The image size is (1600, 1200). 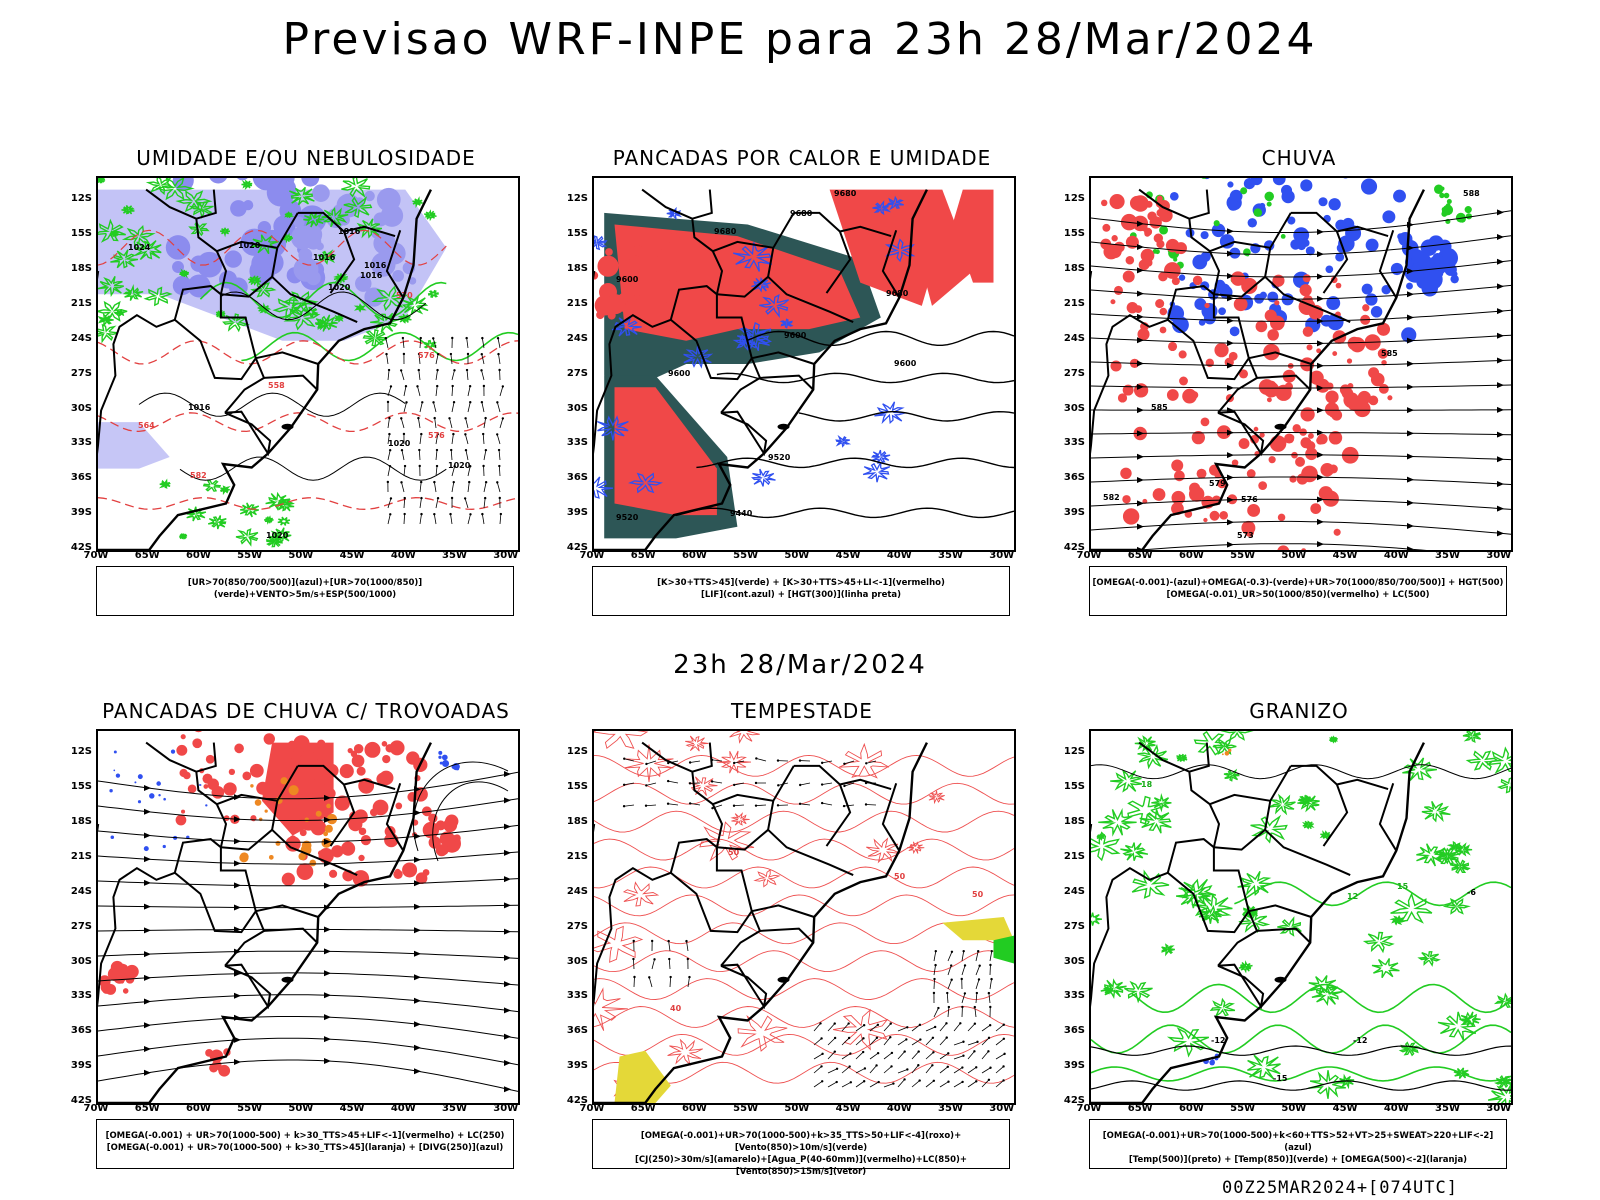 I want to click on lon-tick-label: 70W, so click(x=1089, y=555).